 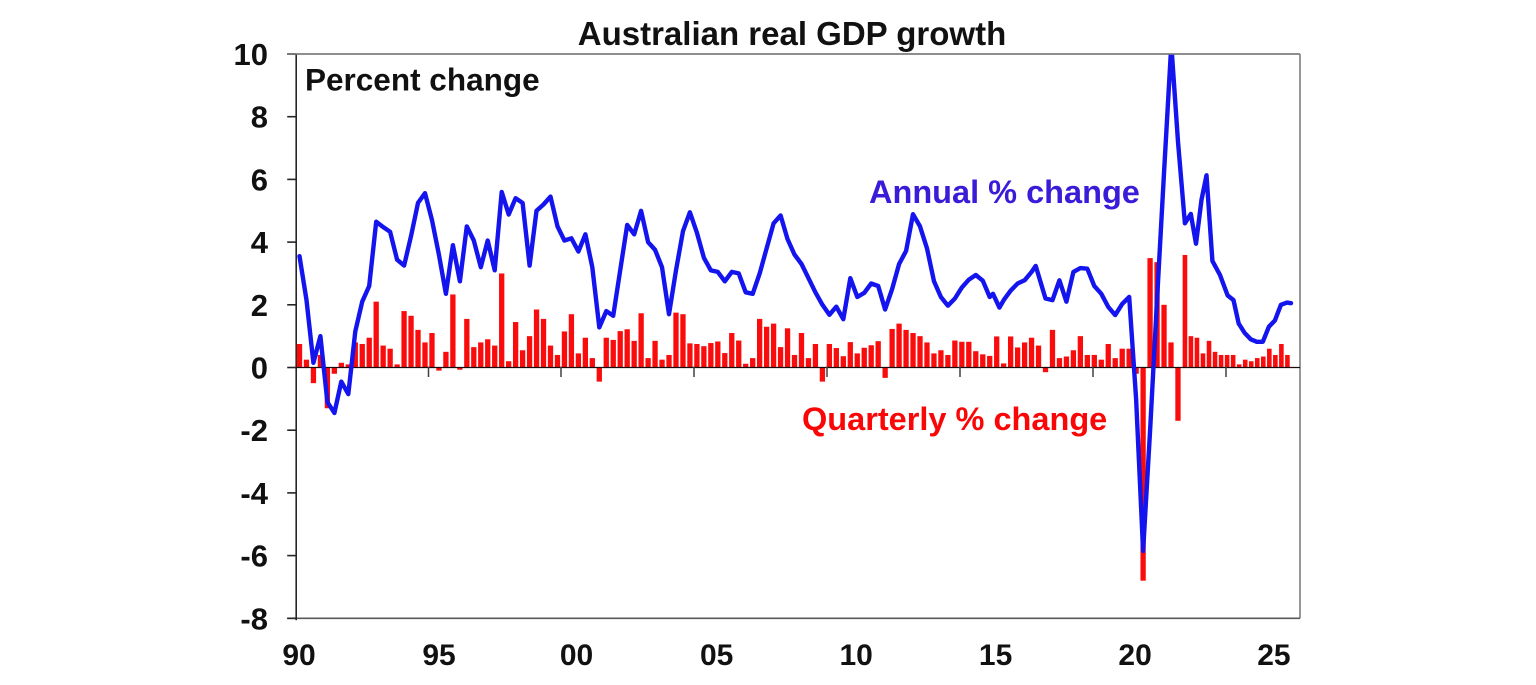 I want to click on svg-text: 20, so click(x=1134, y=655).